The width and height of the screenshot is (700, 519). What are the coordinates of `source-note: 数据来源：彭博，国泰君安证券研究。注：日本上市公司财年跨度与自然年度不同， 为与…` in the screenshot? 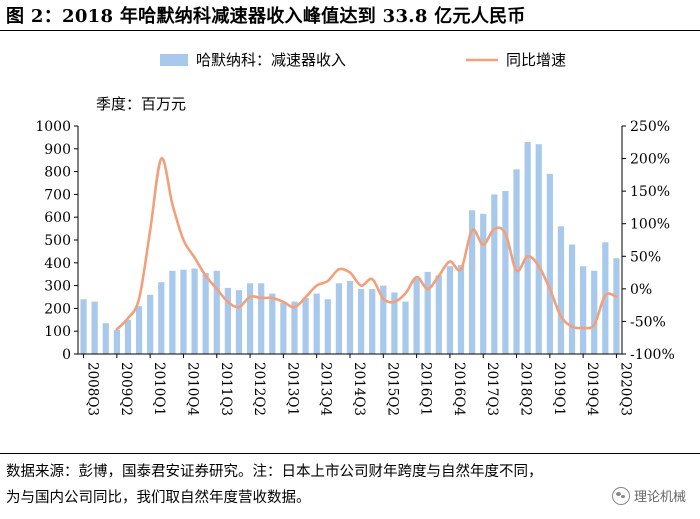 It's located at (351, 485).